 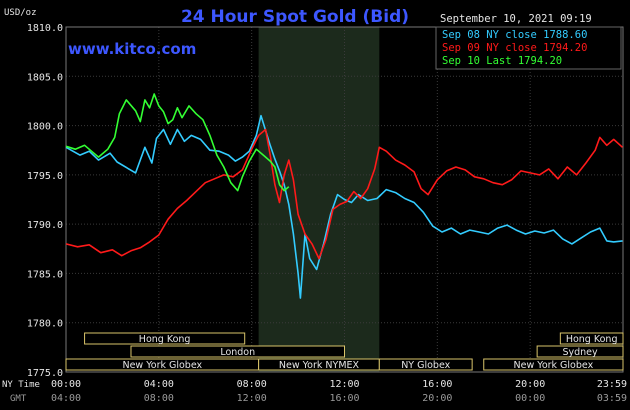 I want to click on x-tick-label-ny: 16:00, so click(x=437, y=384).